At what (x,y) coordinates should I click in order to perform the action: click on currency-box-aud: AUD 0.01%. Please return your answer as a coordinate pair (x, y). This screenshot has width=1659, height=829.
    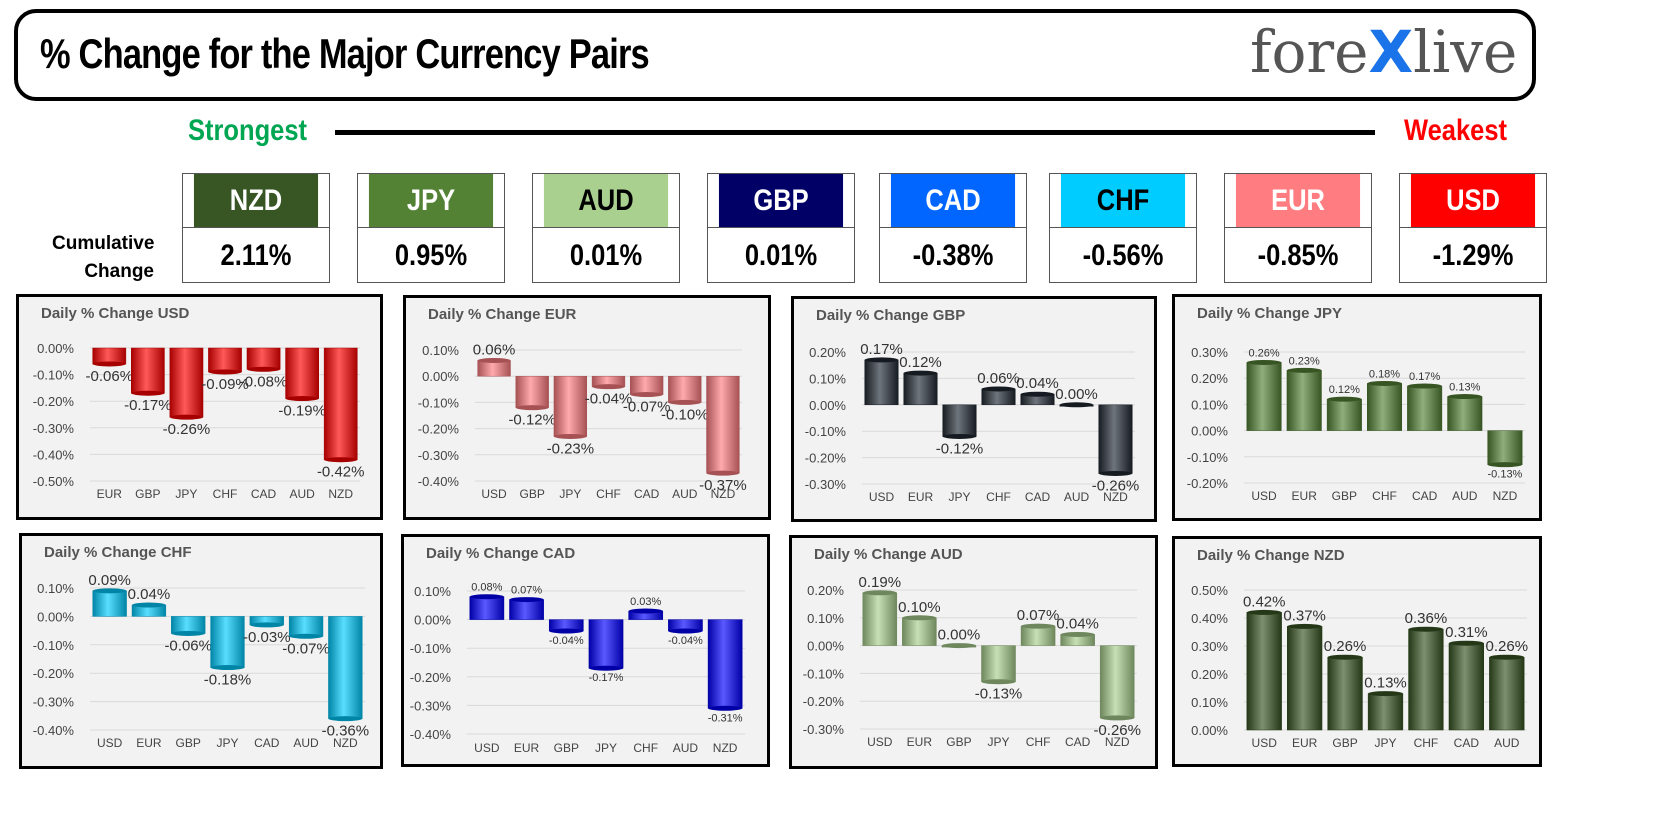
    Looking at the image, I should click on (606, 228).